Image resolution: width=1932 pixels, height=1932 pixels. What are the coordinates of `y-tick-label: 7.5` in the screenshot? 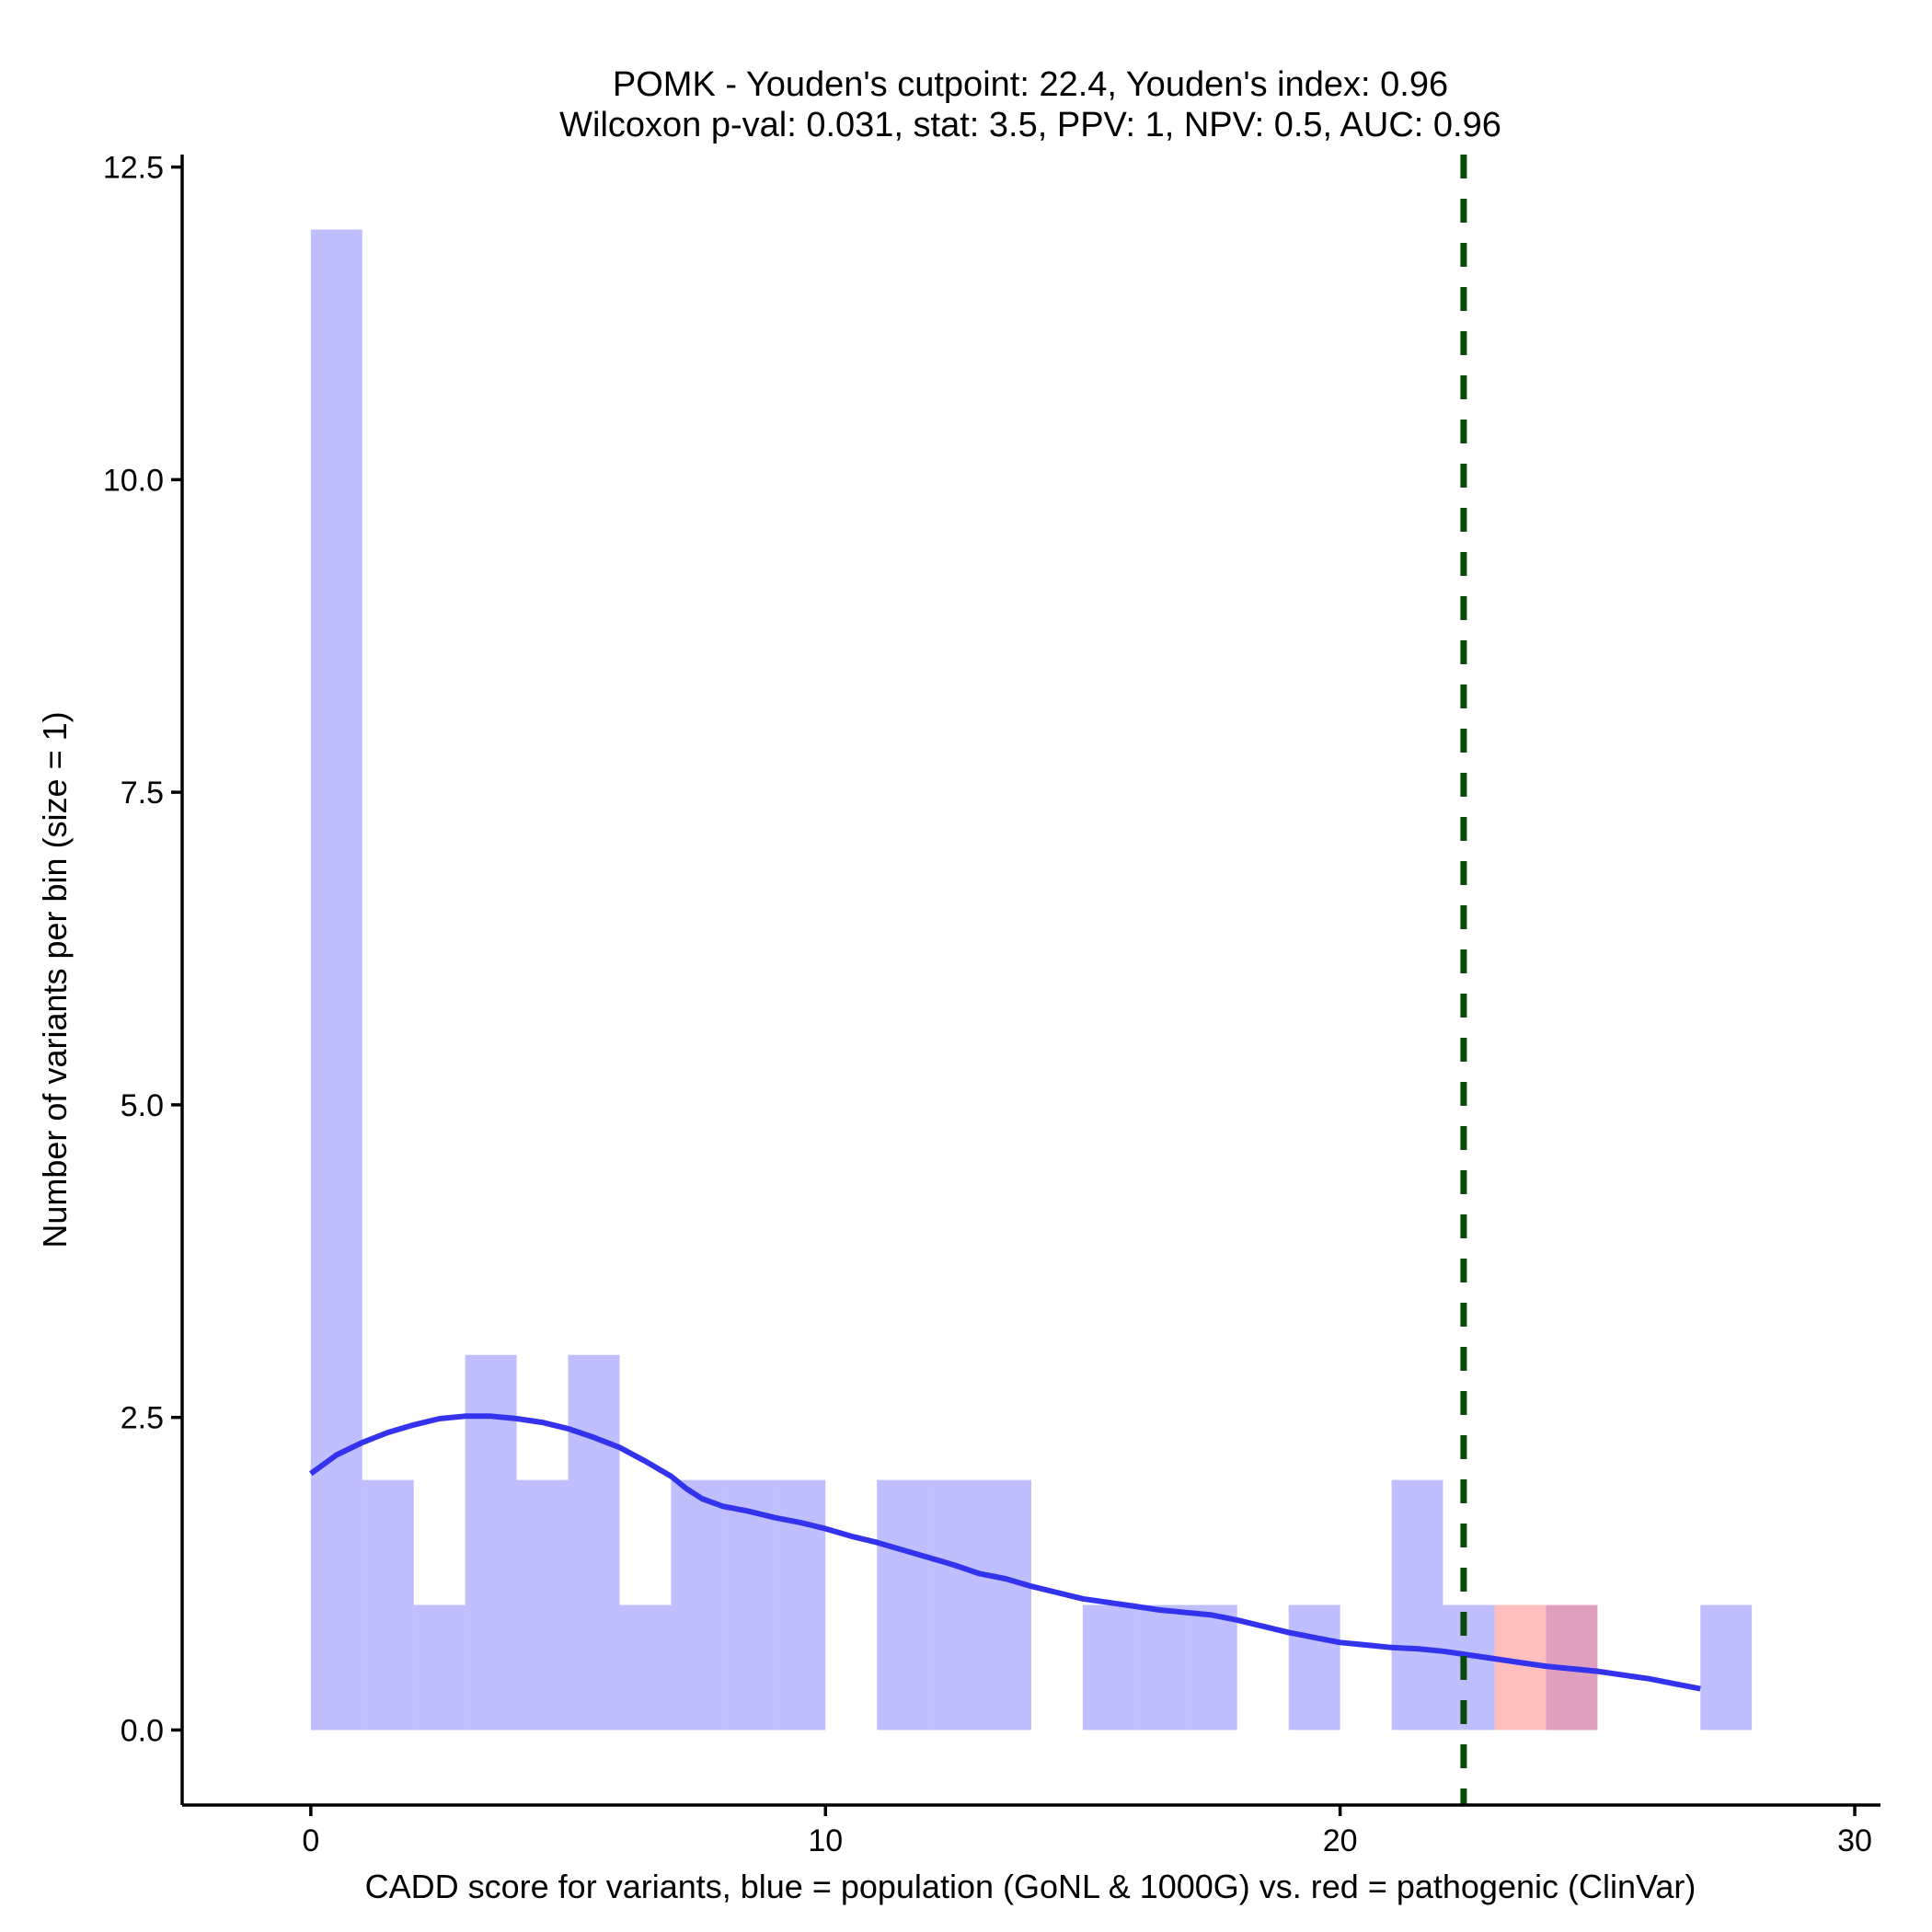 It's located at (142, 793).